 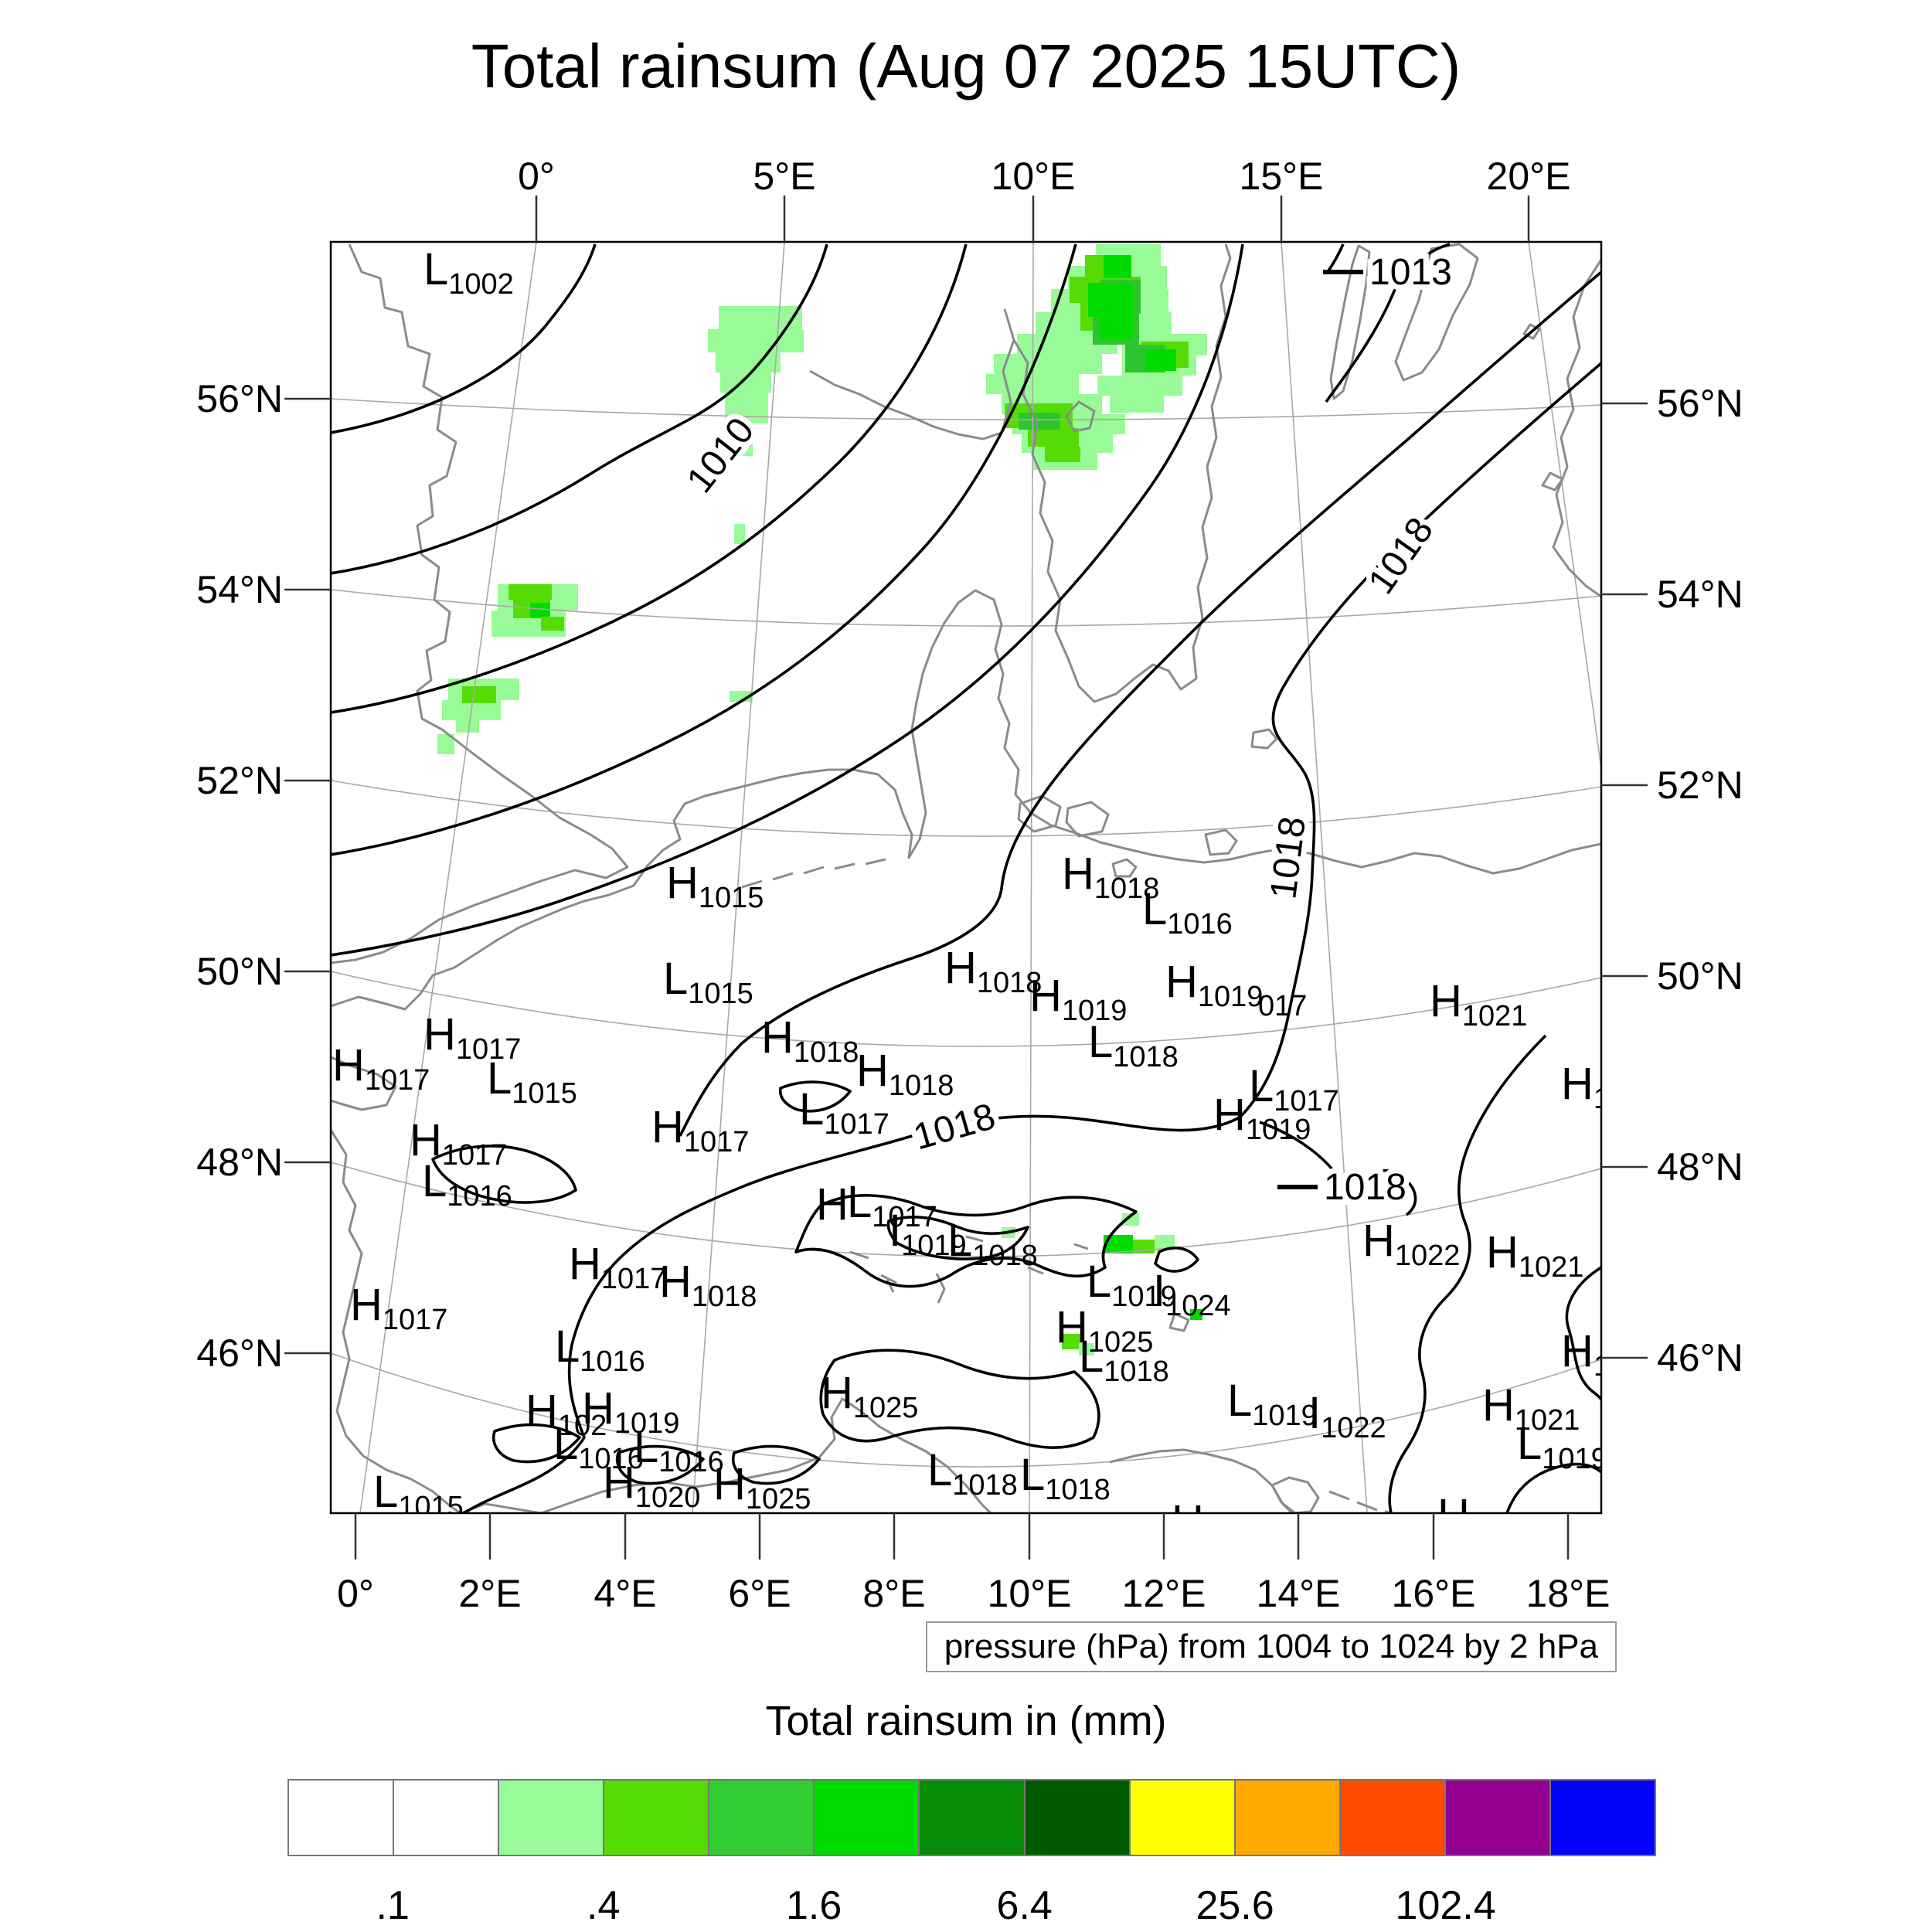 What do you see at coordinates (239, 589) in the screenshot?
I see `axis-tick-label: 54°N` at bounding box center [239, 589].